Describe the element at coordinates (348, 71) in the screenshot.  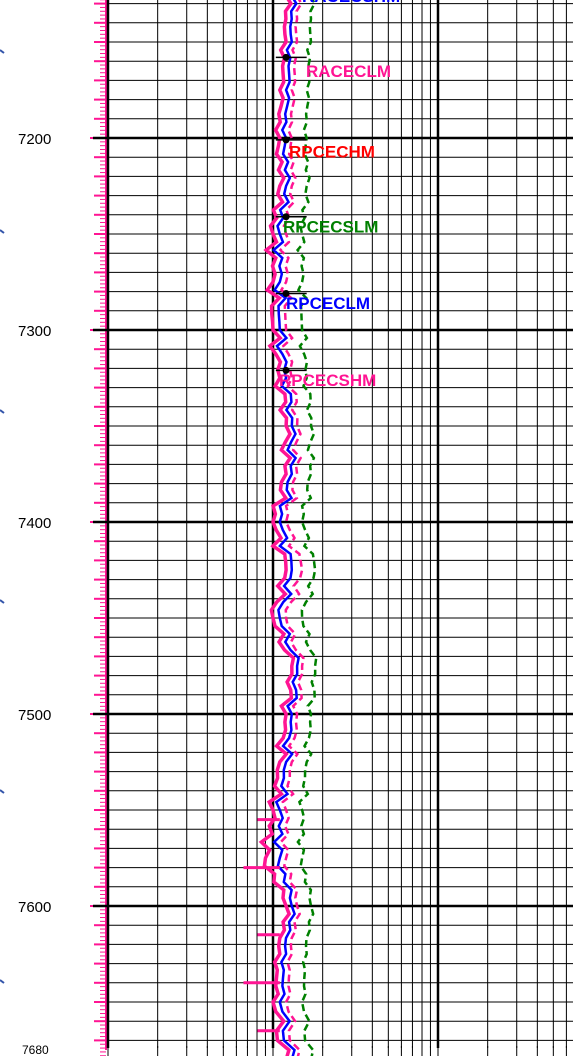
I see `curve-label-raceclm: RACECLM` at that location.